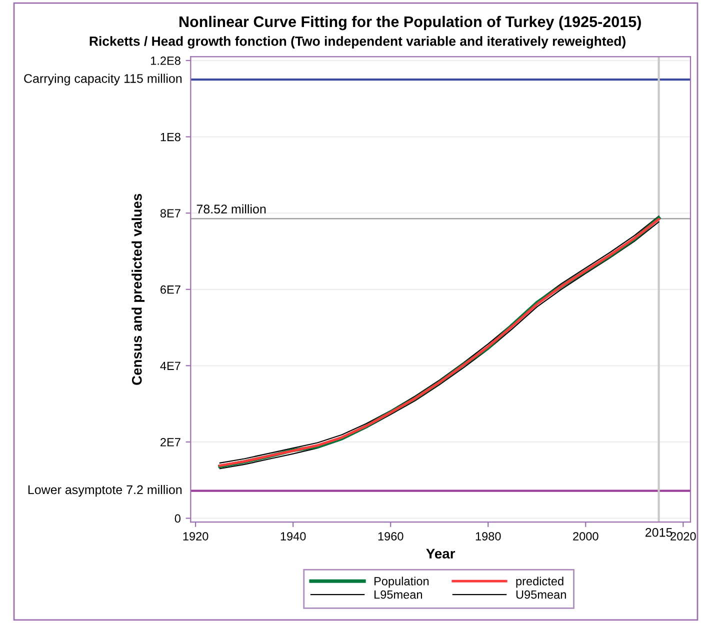 The width and height of the screenshot is (701, 623). What do you see at coordinates (358, 42) in the screenshot?
I see `chart-subtitle: Ricketts / Head growth fonction (Two independent variable and iteratively reweighted)` at bounding box center [358, 42].